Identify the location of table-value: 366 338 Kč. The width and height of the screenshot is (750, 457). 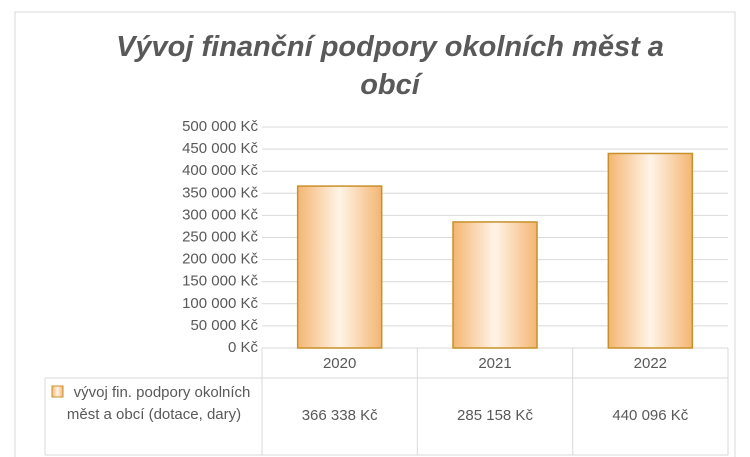
(340, 415).